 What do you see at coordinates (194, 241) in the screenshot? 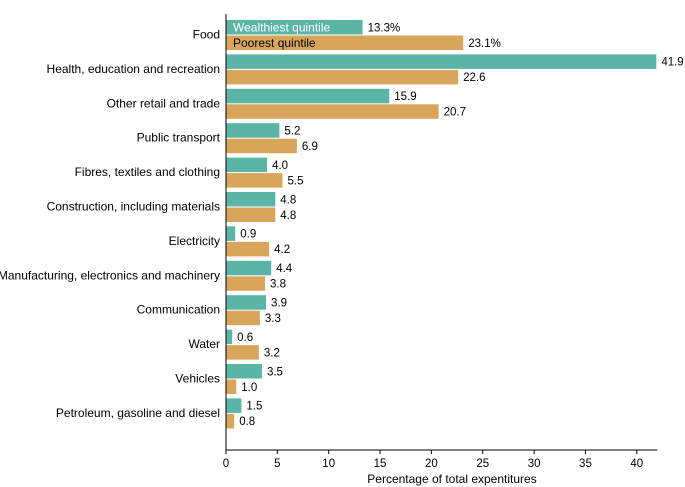
I see `category-label: Electricity` at bounding box center [194, 241].